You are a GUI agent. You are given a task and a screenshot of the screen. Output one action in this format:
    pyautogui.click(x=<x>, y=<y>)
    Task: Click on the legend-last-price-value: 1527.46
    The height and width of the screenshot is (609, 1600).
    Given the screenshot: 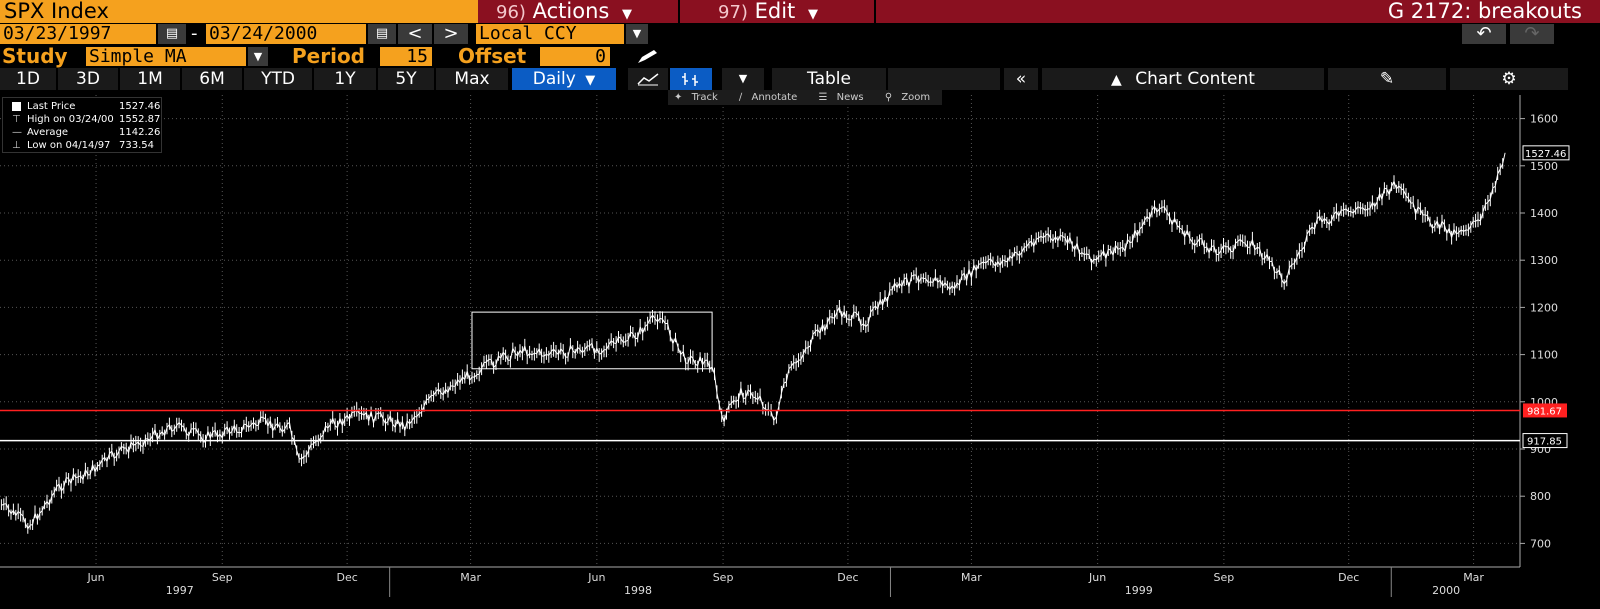 What is the action you would take?
    pyautogui.click(x=140, y=106)
    